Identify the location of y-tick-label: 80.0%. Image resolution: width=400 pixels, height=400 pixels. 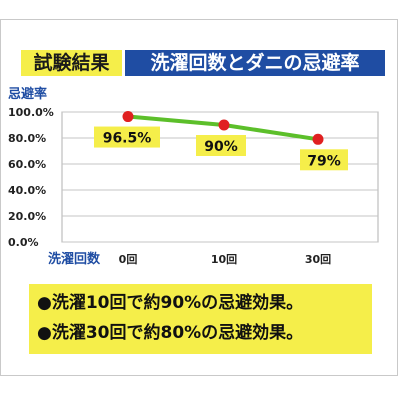
(27, 138).